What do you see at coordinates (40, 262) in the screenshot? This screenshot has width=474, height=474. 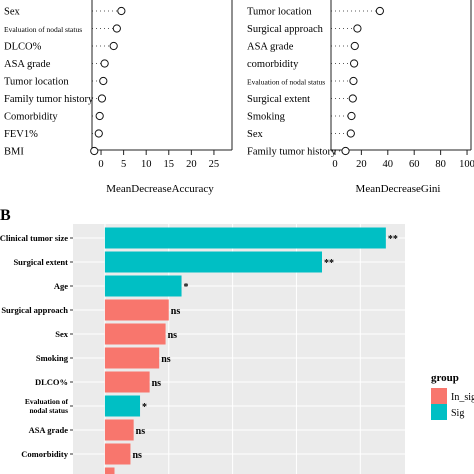 I see `bar-category-label: Surgical extent` at bounding box center [40, 262].